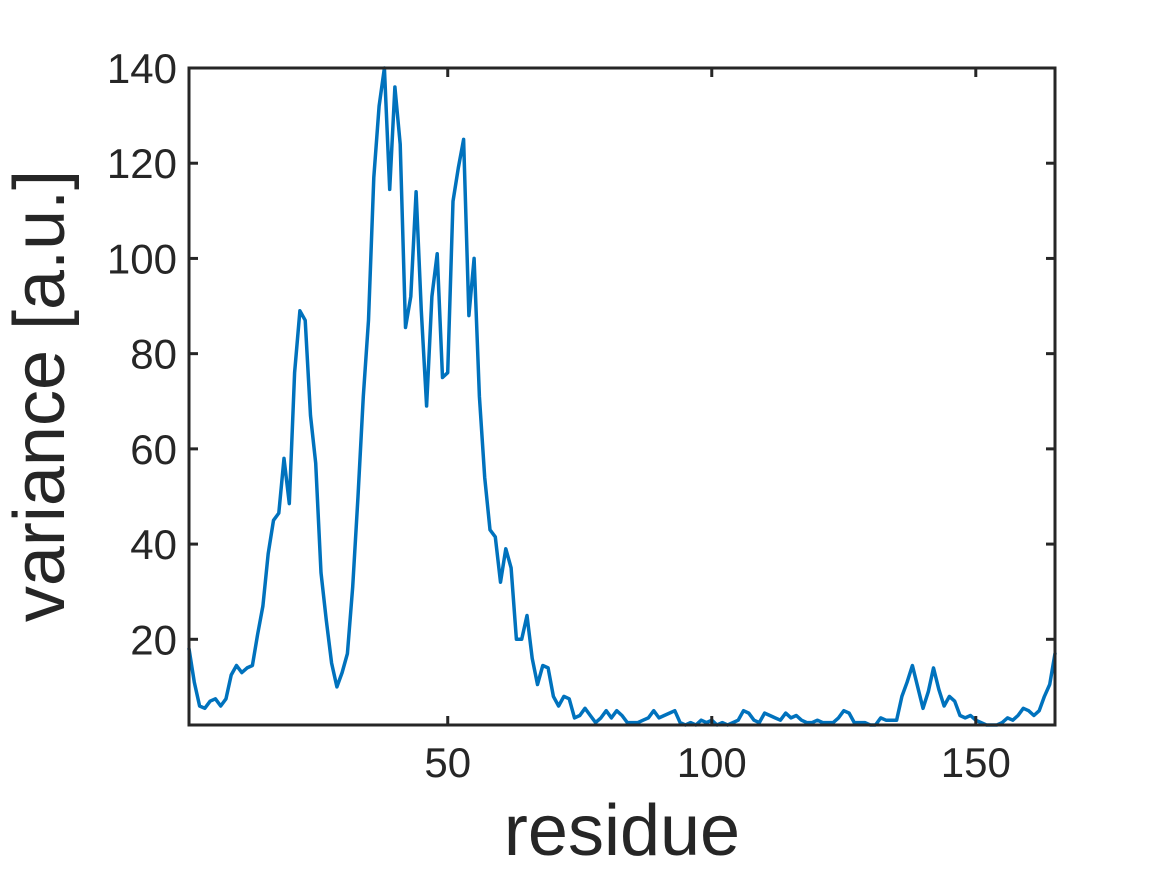 This screenshot has height=875, width=1167. Describe the element at coordinates (153, 544) in the screenshot. I see `y-tick-label-40: 40` at that location.